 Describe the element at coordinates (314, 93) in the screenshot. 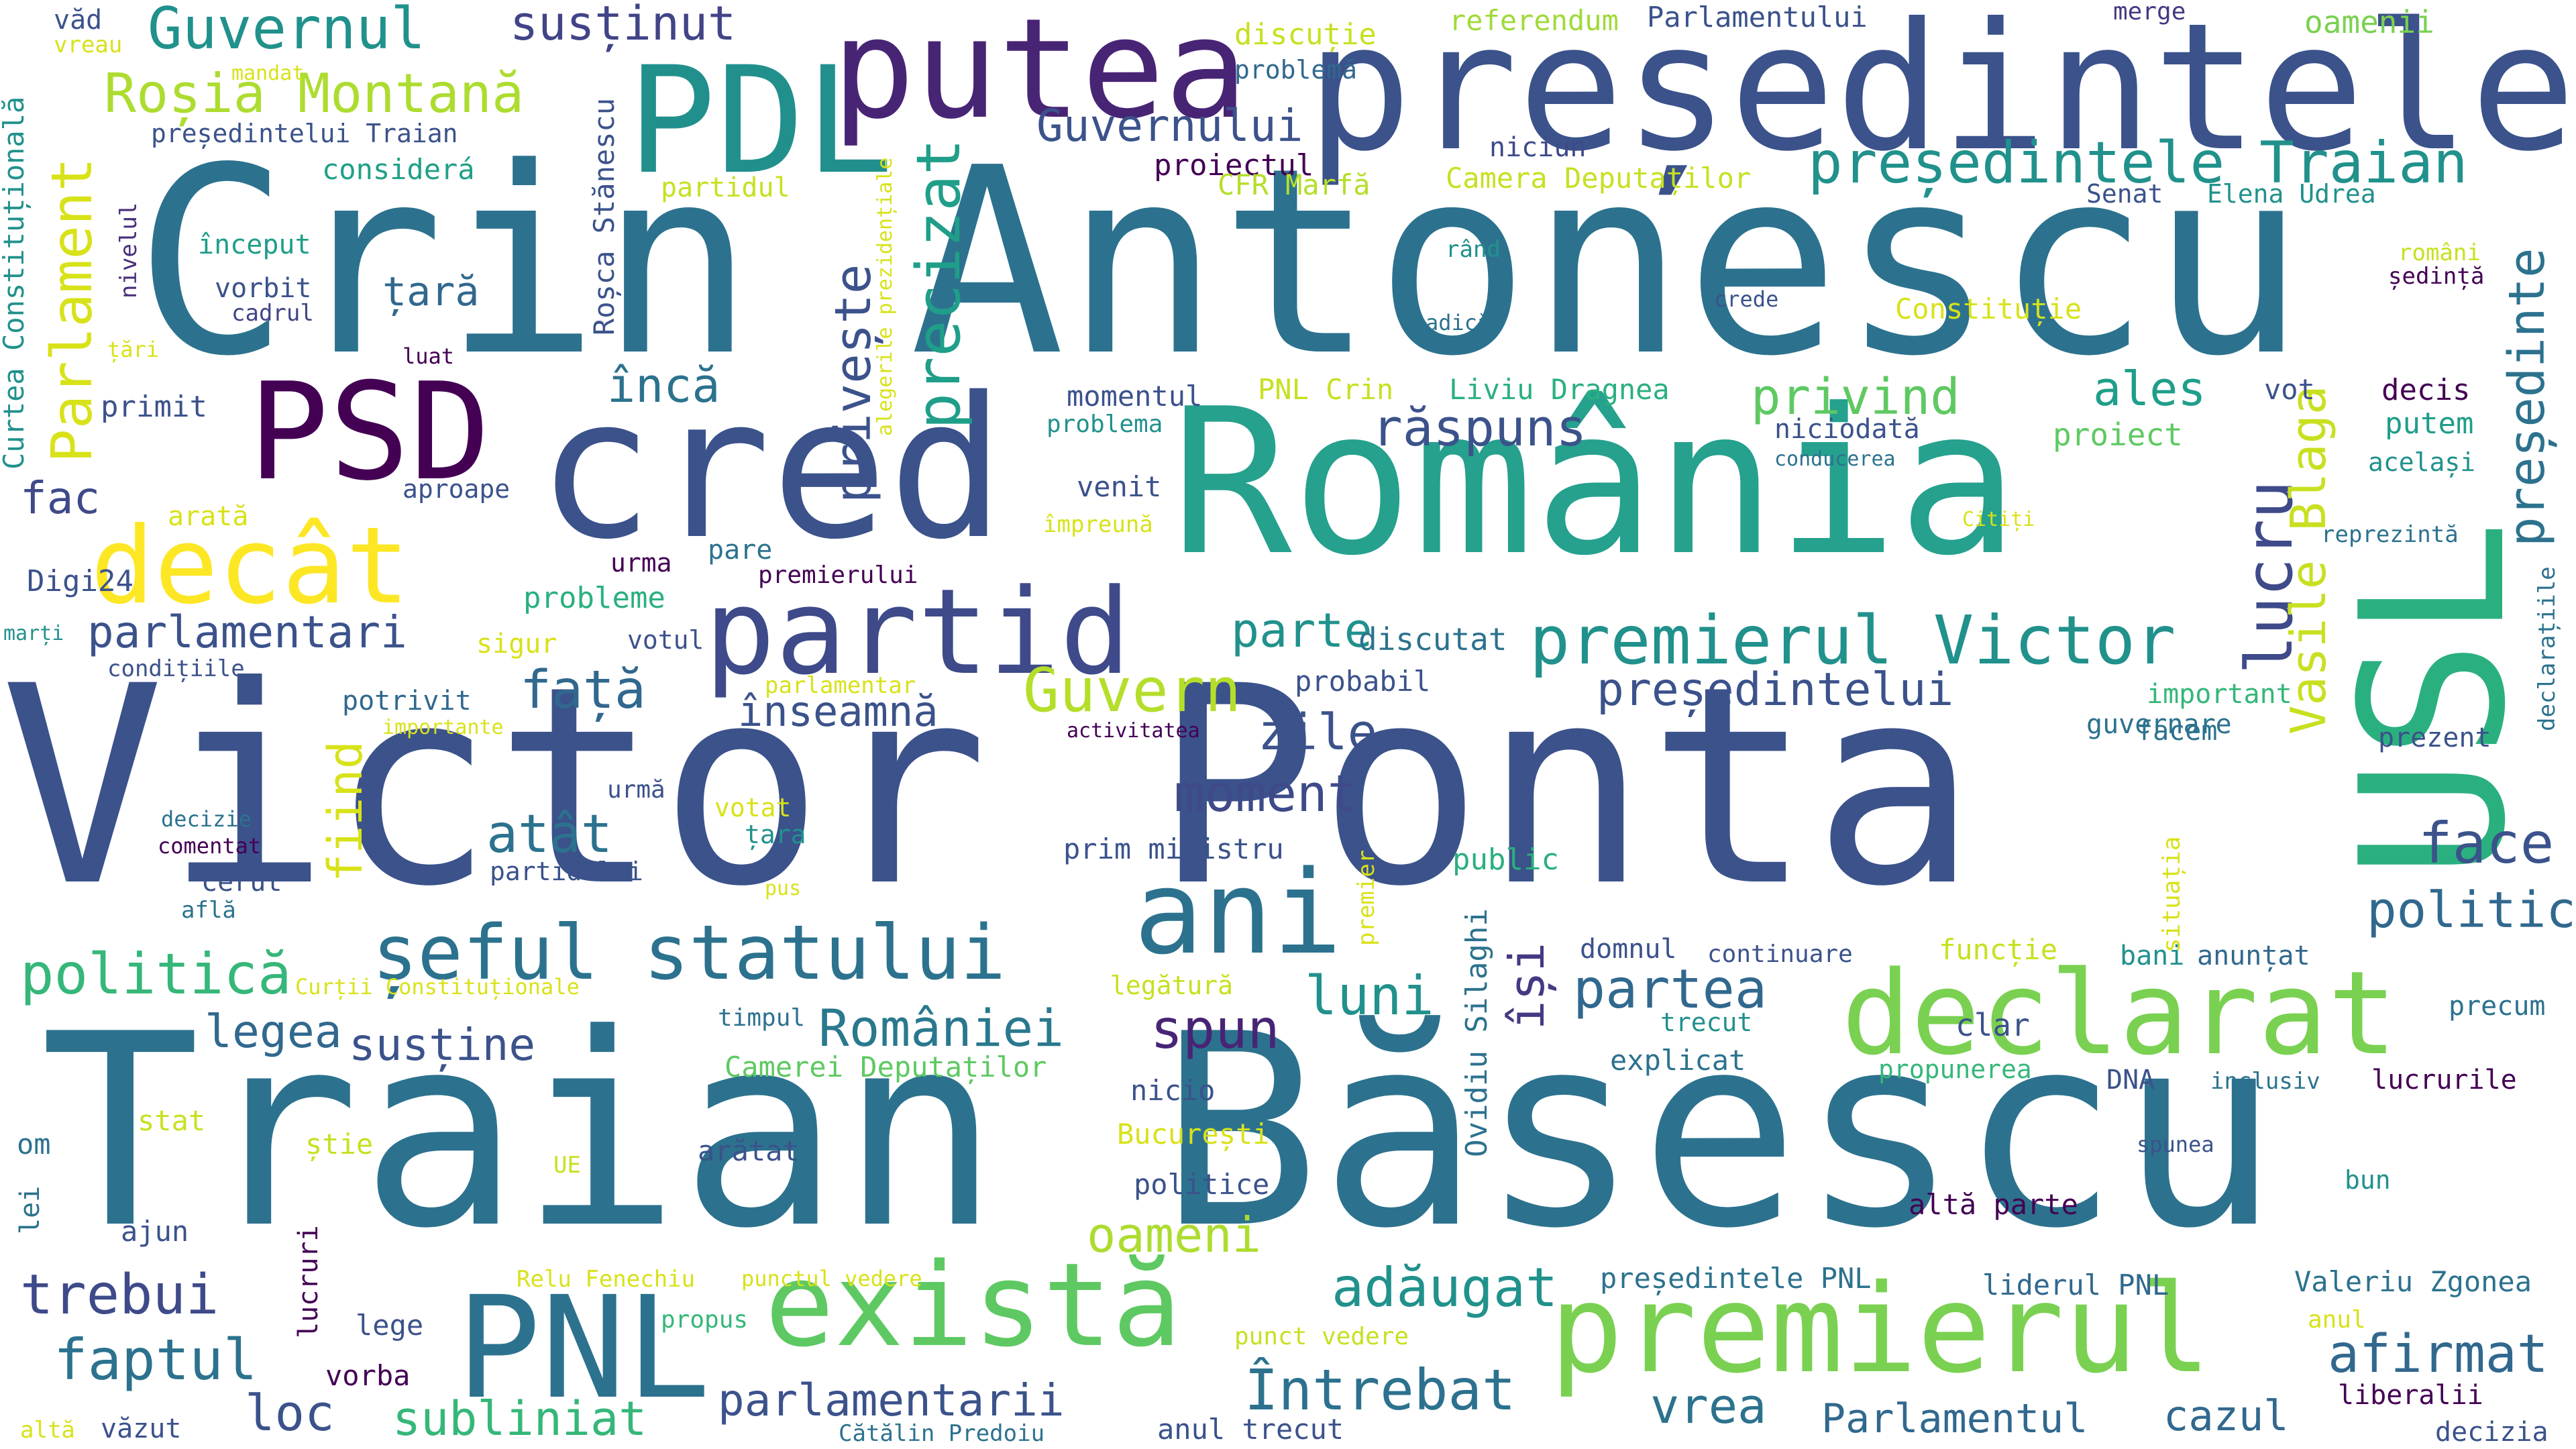

I see `word: Roșia Montană` at that location.